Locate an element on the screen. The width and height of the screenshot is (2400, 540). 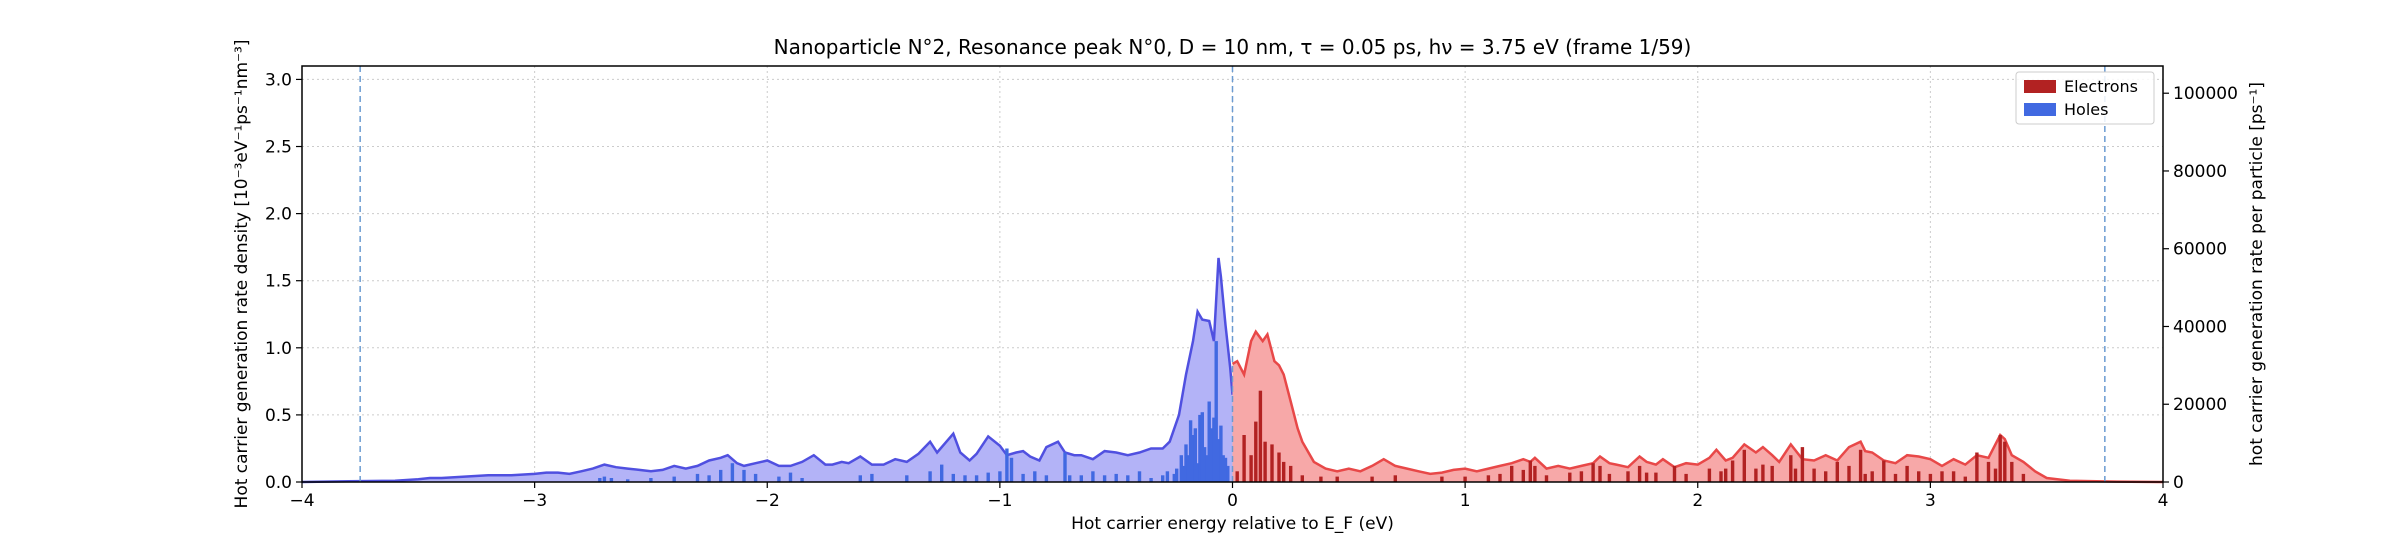
x-tick-label: −4 is located at coordinates (301, 501).